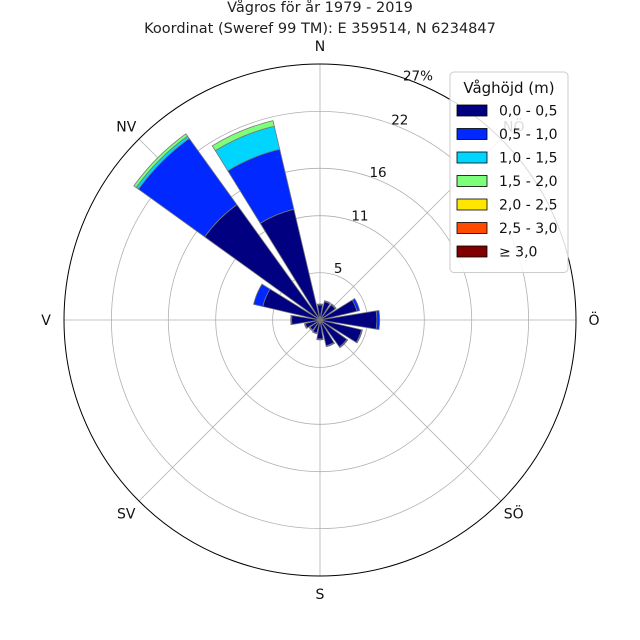 Image resolution: width=640 pixels, height=640 pixels. I want to click on bar-ÖSÖ-series-1, so click(359, 336).